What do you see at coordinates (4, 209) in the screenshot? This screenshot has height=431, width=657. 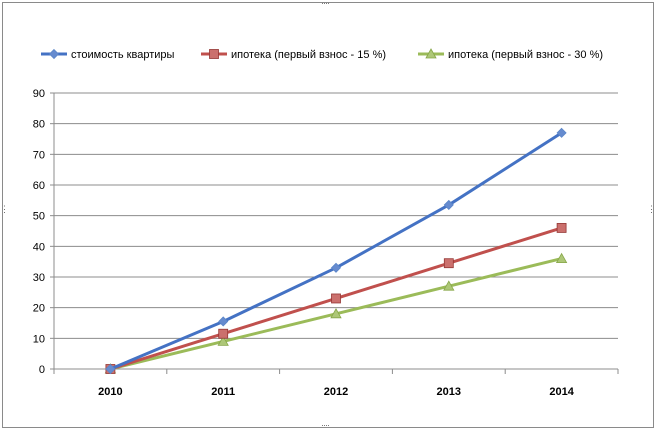 I see `resize-handle-left: ⋮` at bounding box center [4, 209].